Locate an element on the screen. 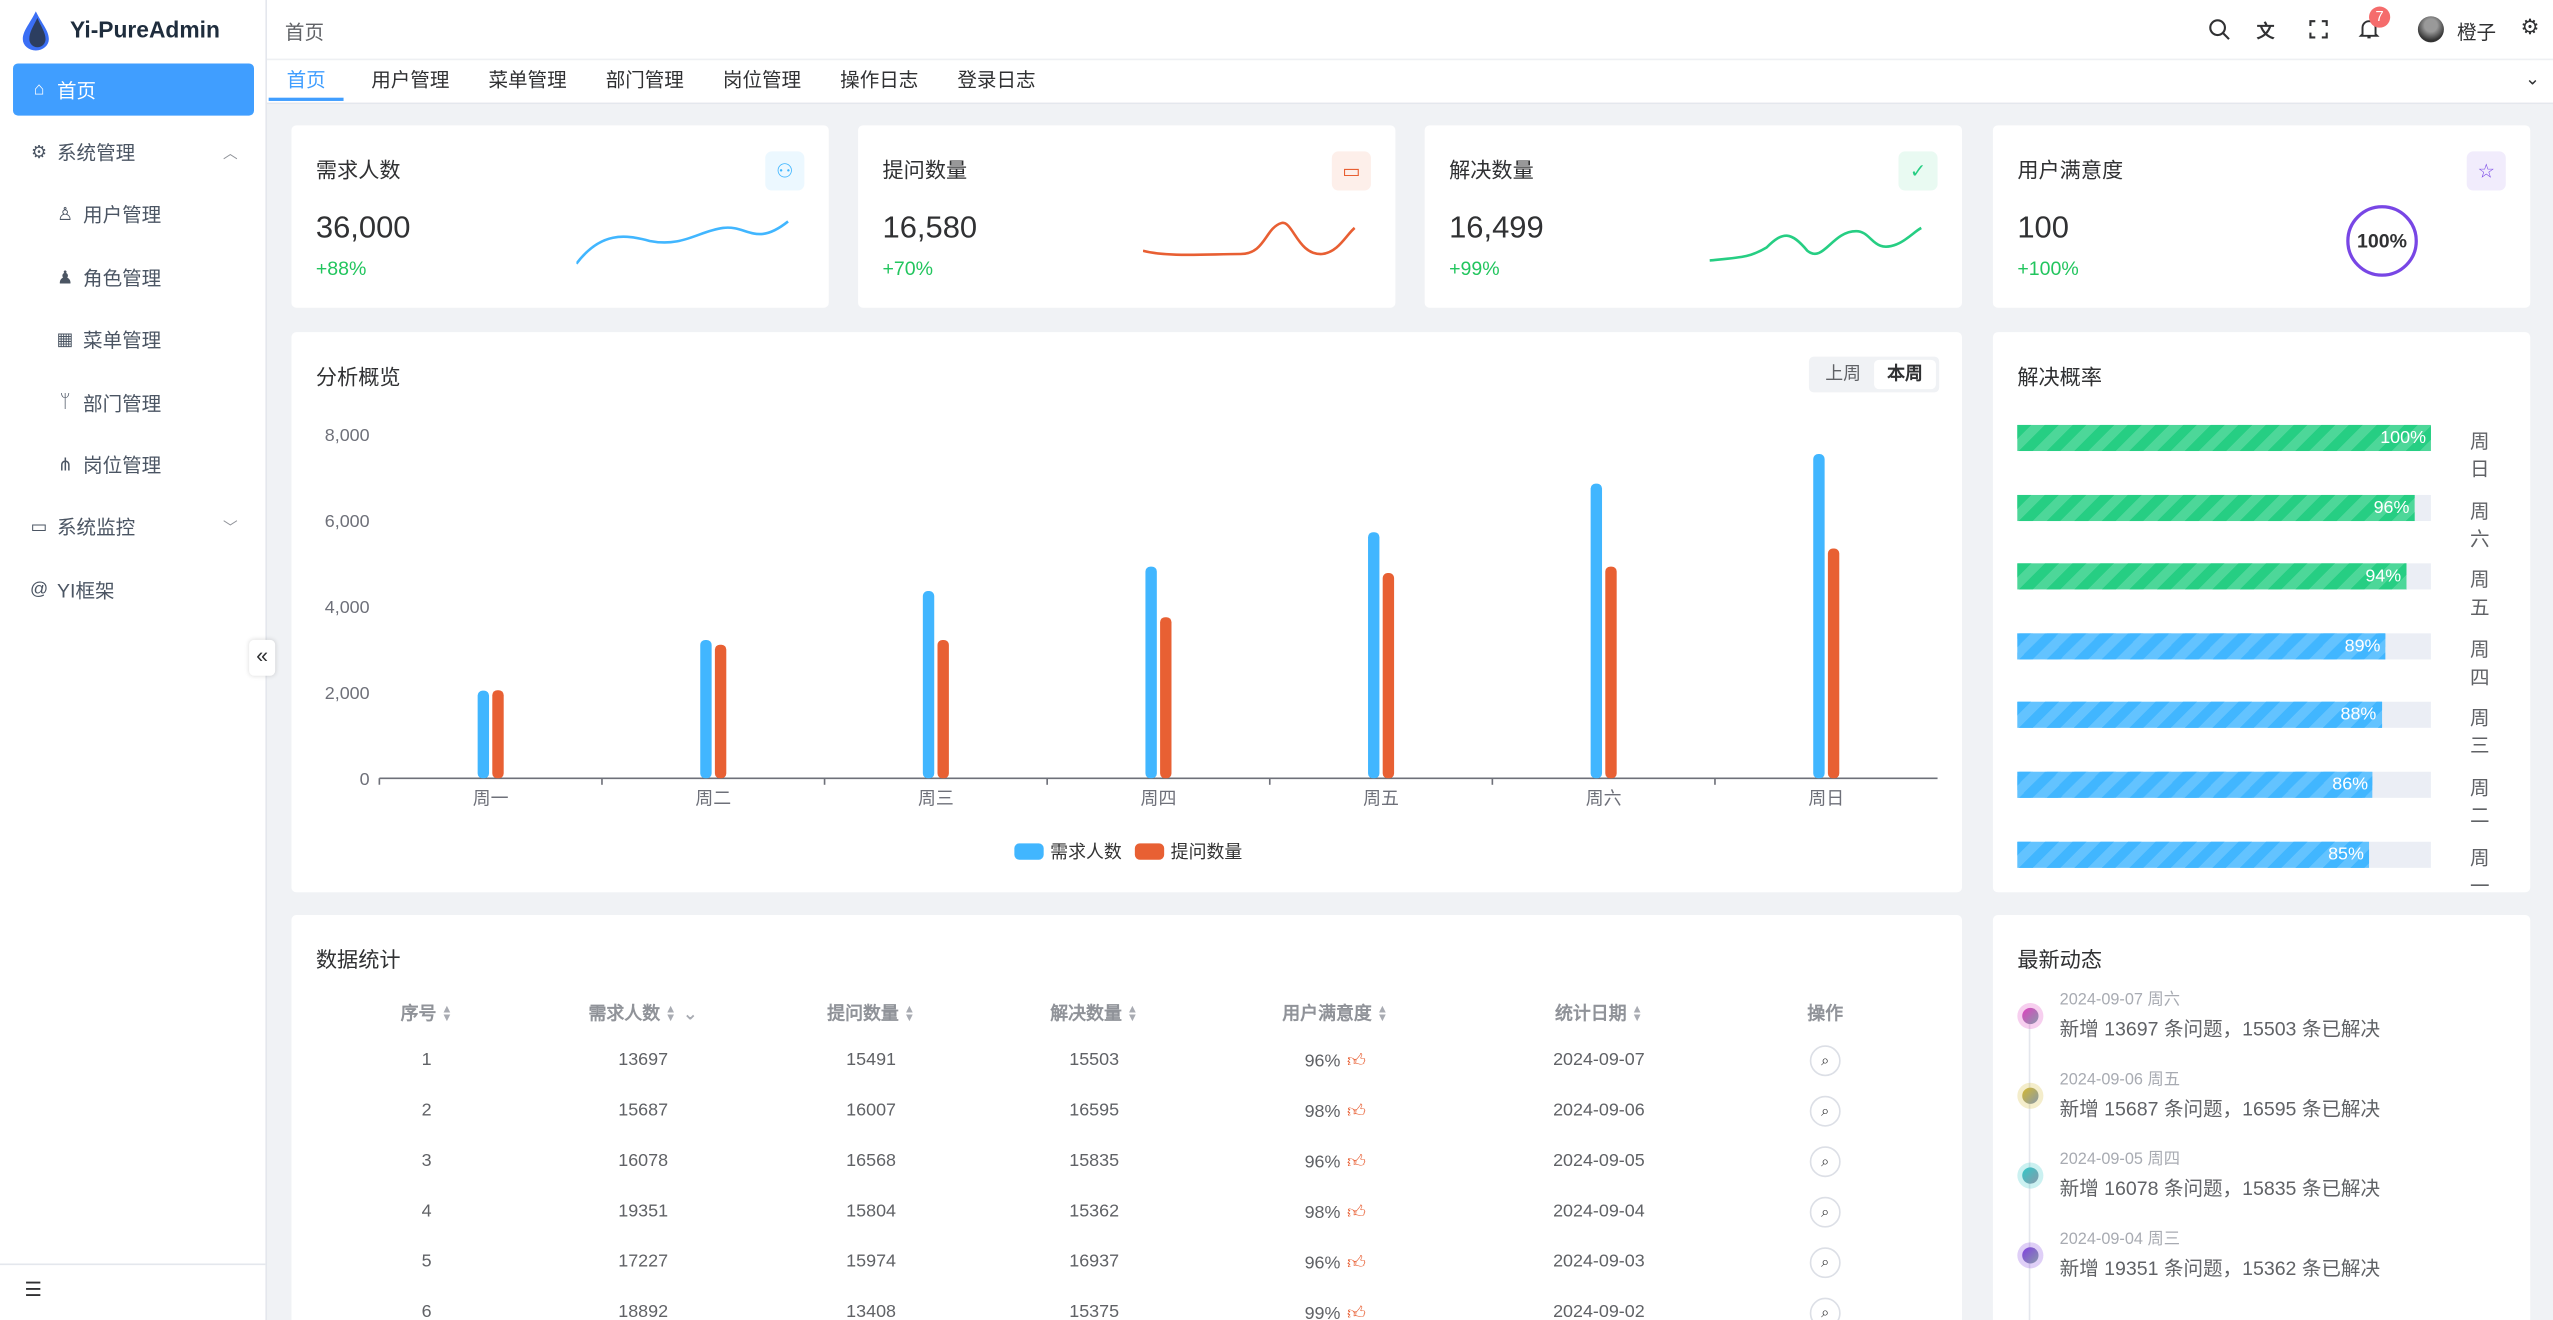  x-tick-label: 周三 is located at coordinates (936, 798).